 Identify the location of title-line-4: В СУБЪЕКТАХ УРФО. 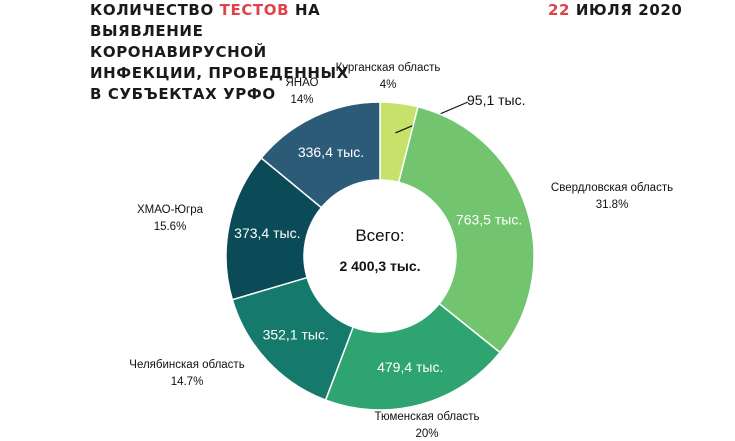
(183, 94).